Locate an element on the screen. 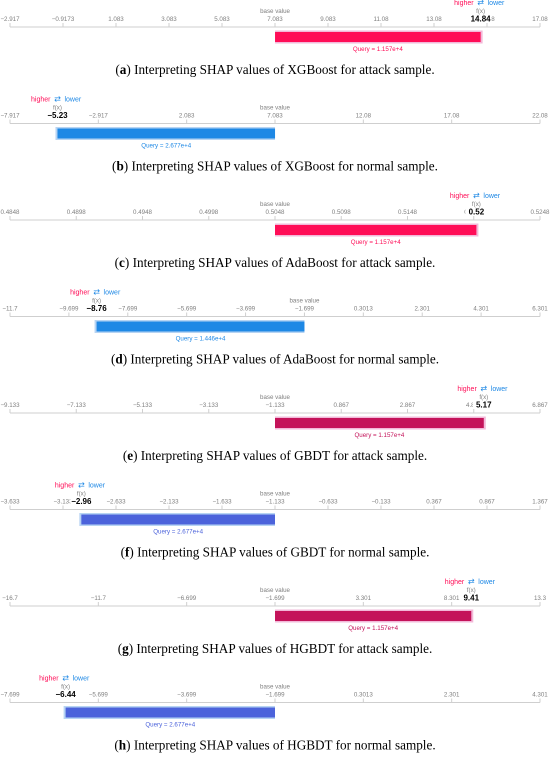  caption-letter: h is located at coordinates (123, 745).